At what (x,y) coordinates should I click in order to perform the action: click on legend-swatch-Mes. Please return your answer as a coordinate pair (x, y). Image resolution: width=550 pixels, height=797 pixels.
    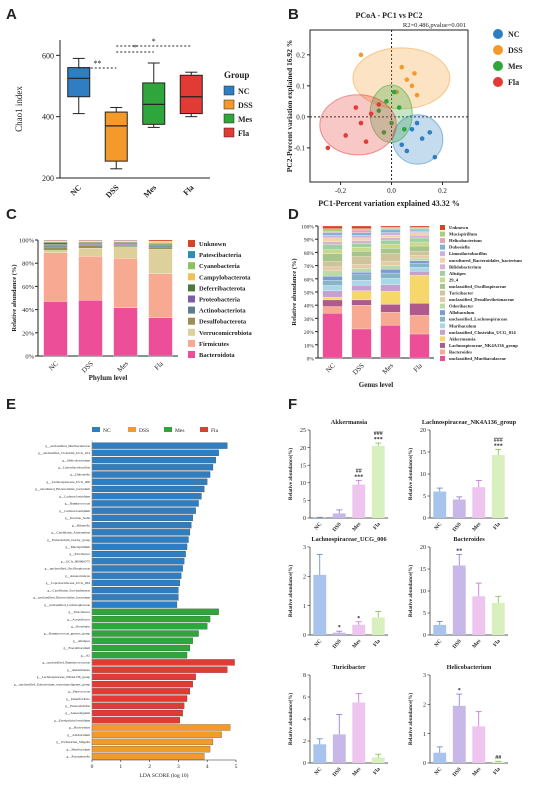
    Looking at the image, I should click on (168, 429).